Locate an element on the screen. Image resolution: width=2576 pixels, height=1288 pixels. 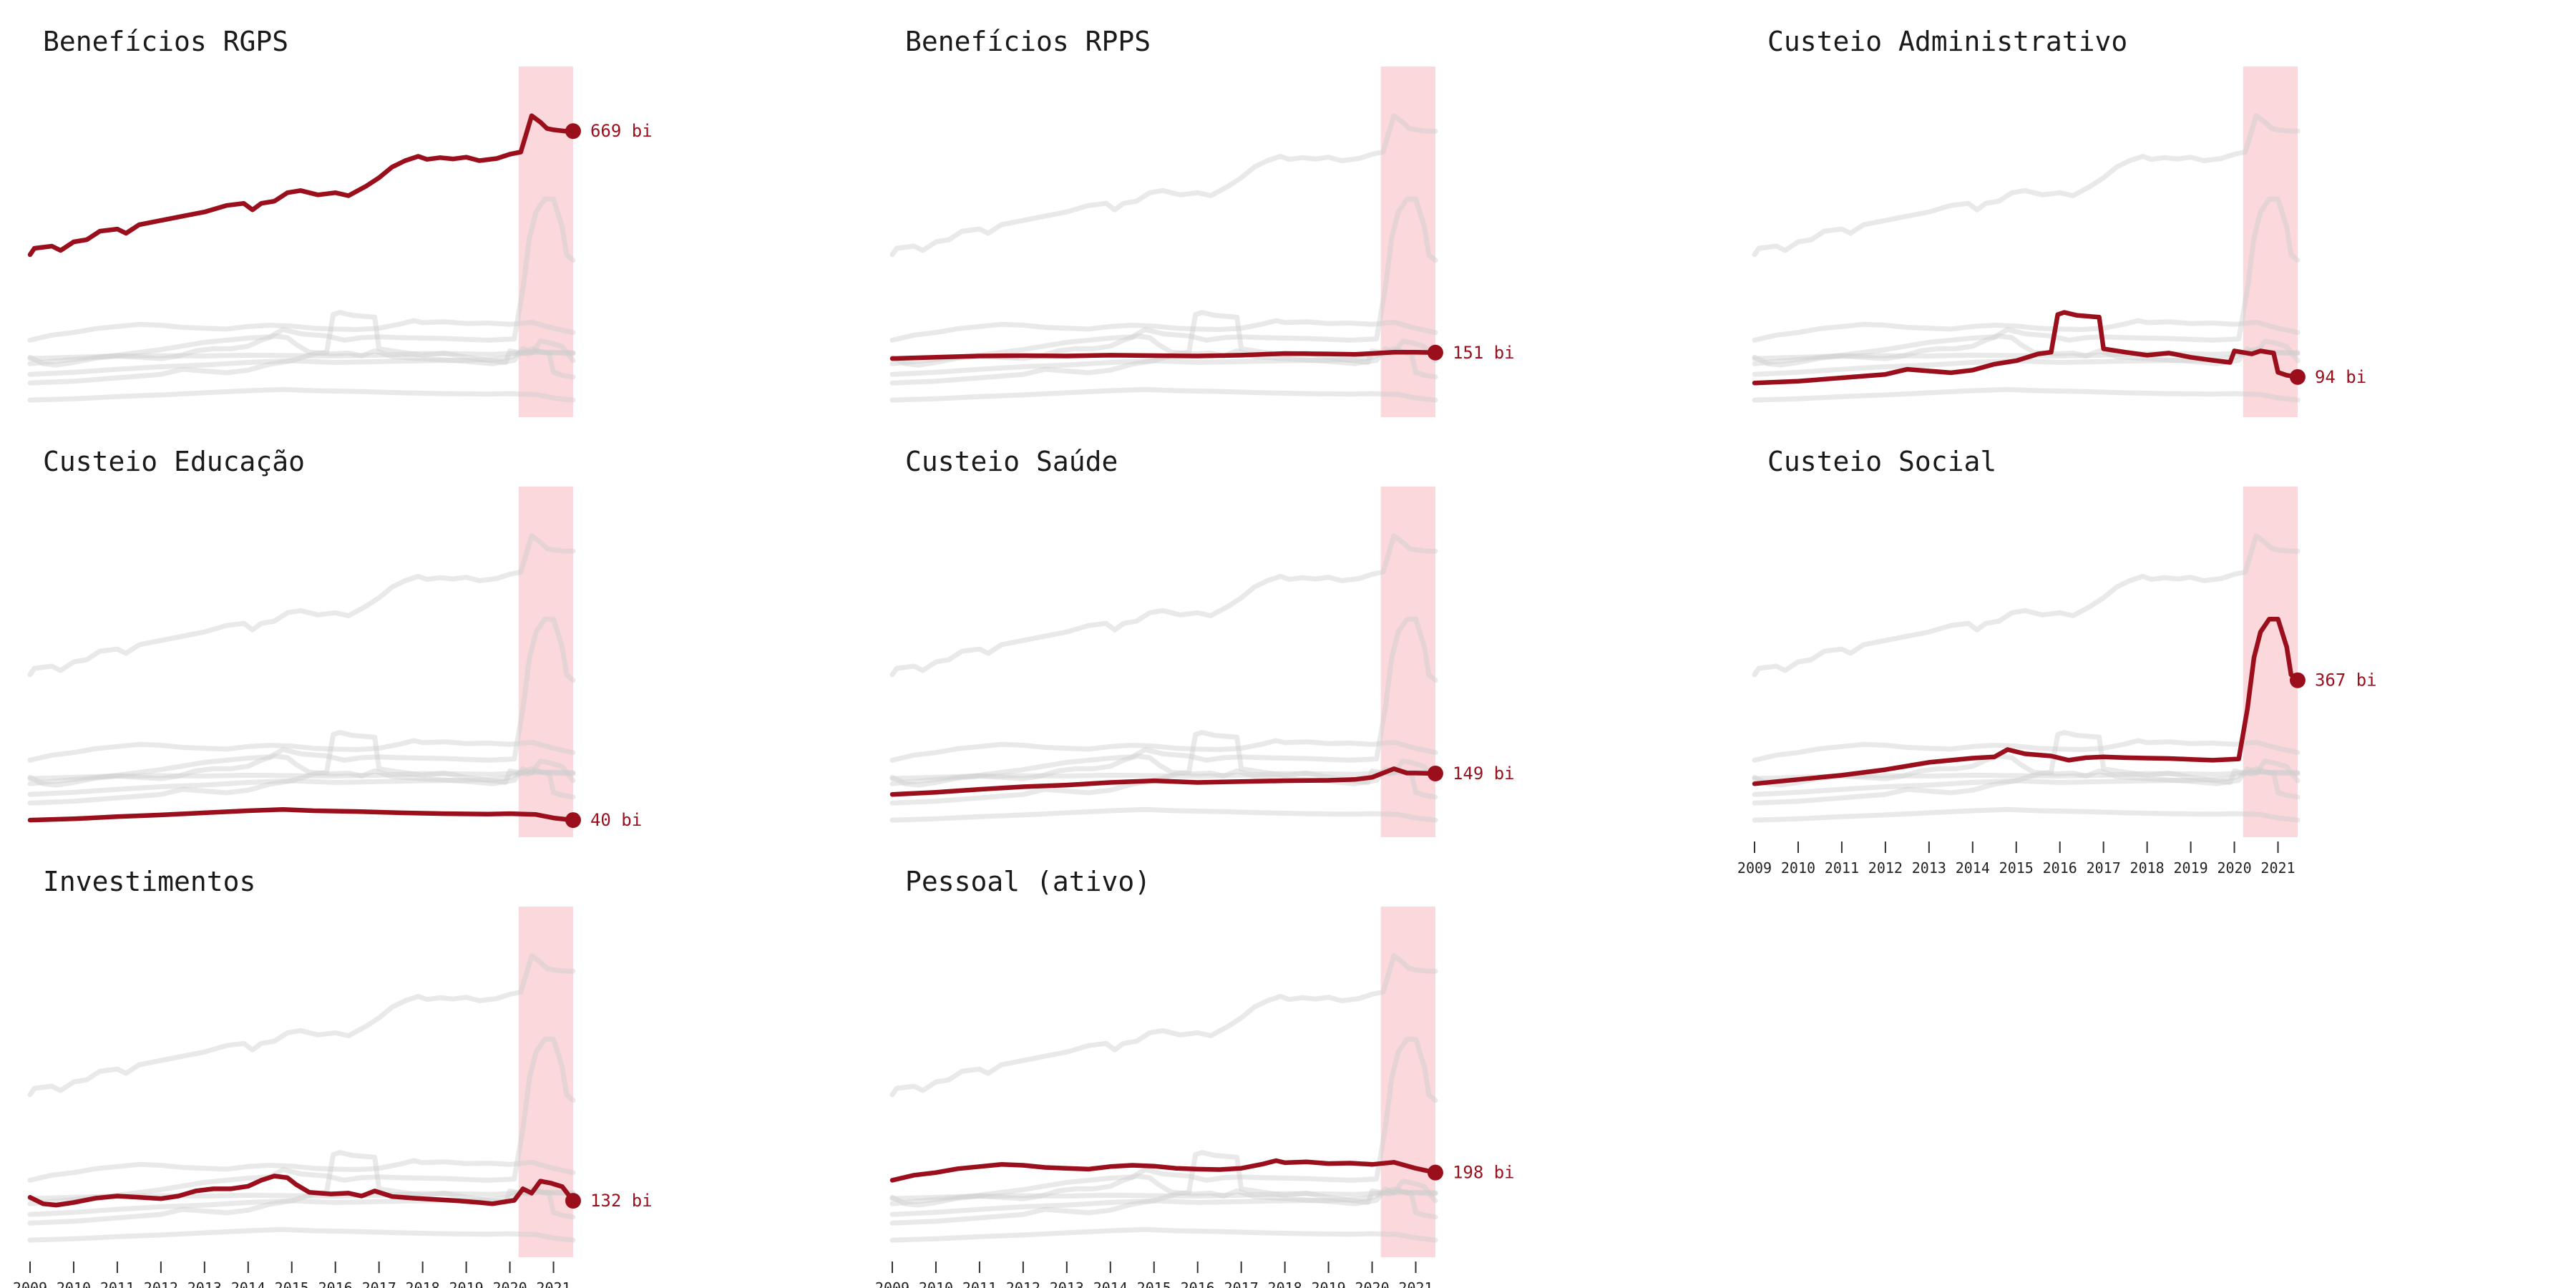
x-tick-label-2015: 2015 is located at coordinates (292, 1283).